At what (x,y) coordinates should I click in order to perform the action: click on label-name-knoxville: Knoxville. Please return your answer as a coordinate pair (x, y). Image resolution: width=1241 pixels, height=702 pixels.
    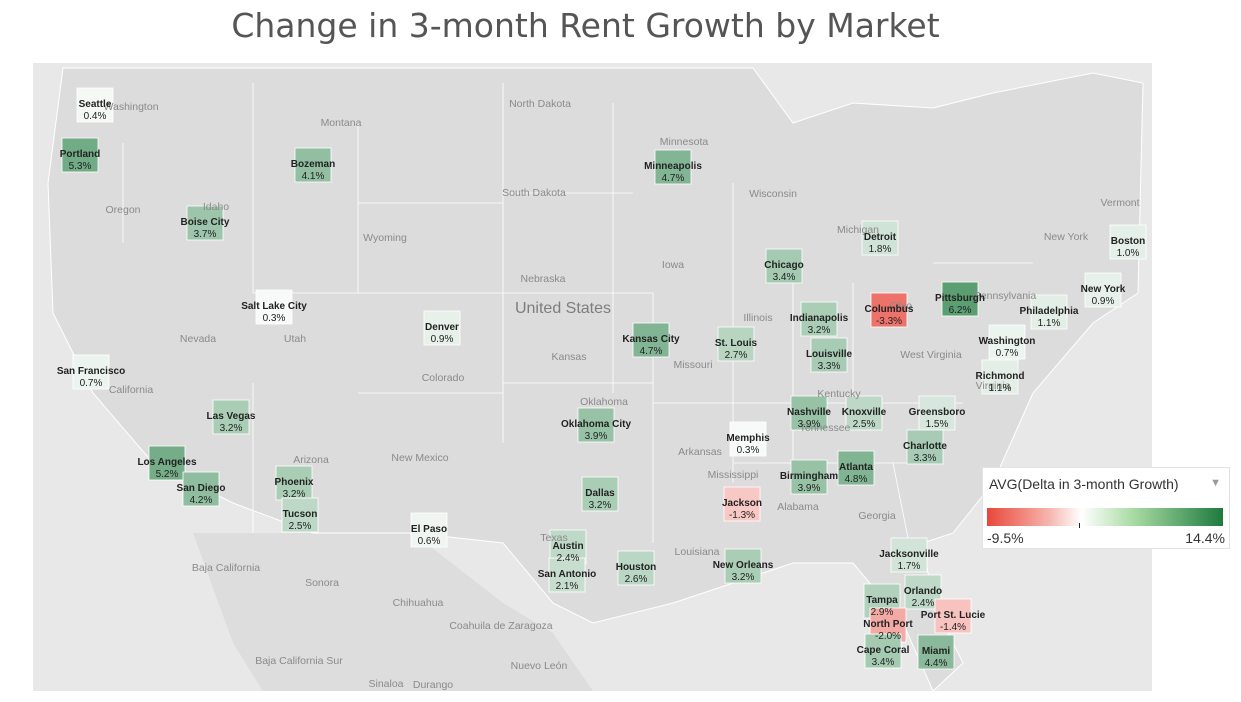
    Looking at the image, I should click on (864, 412).